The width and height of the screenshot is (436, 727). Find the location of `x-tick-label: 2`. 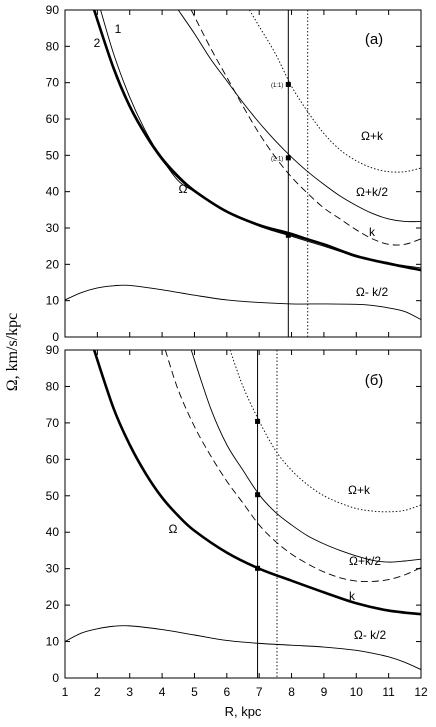

x-tick-label: 2 is located at coordinates (97, 692).